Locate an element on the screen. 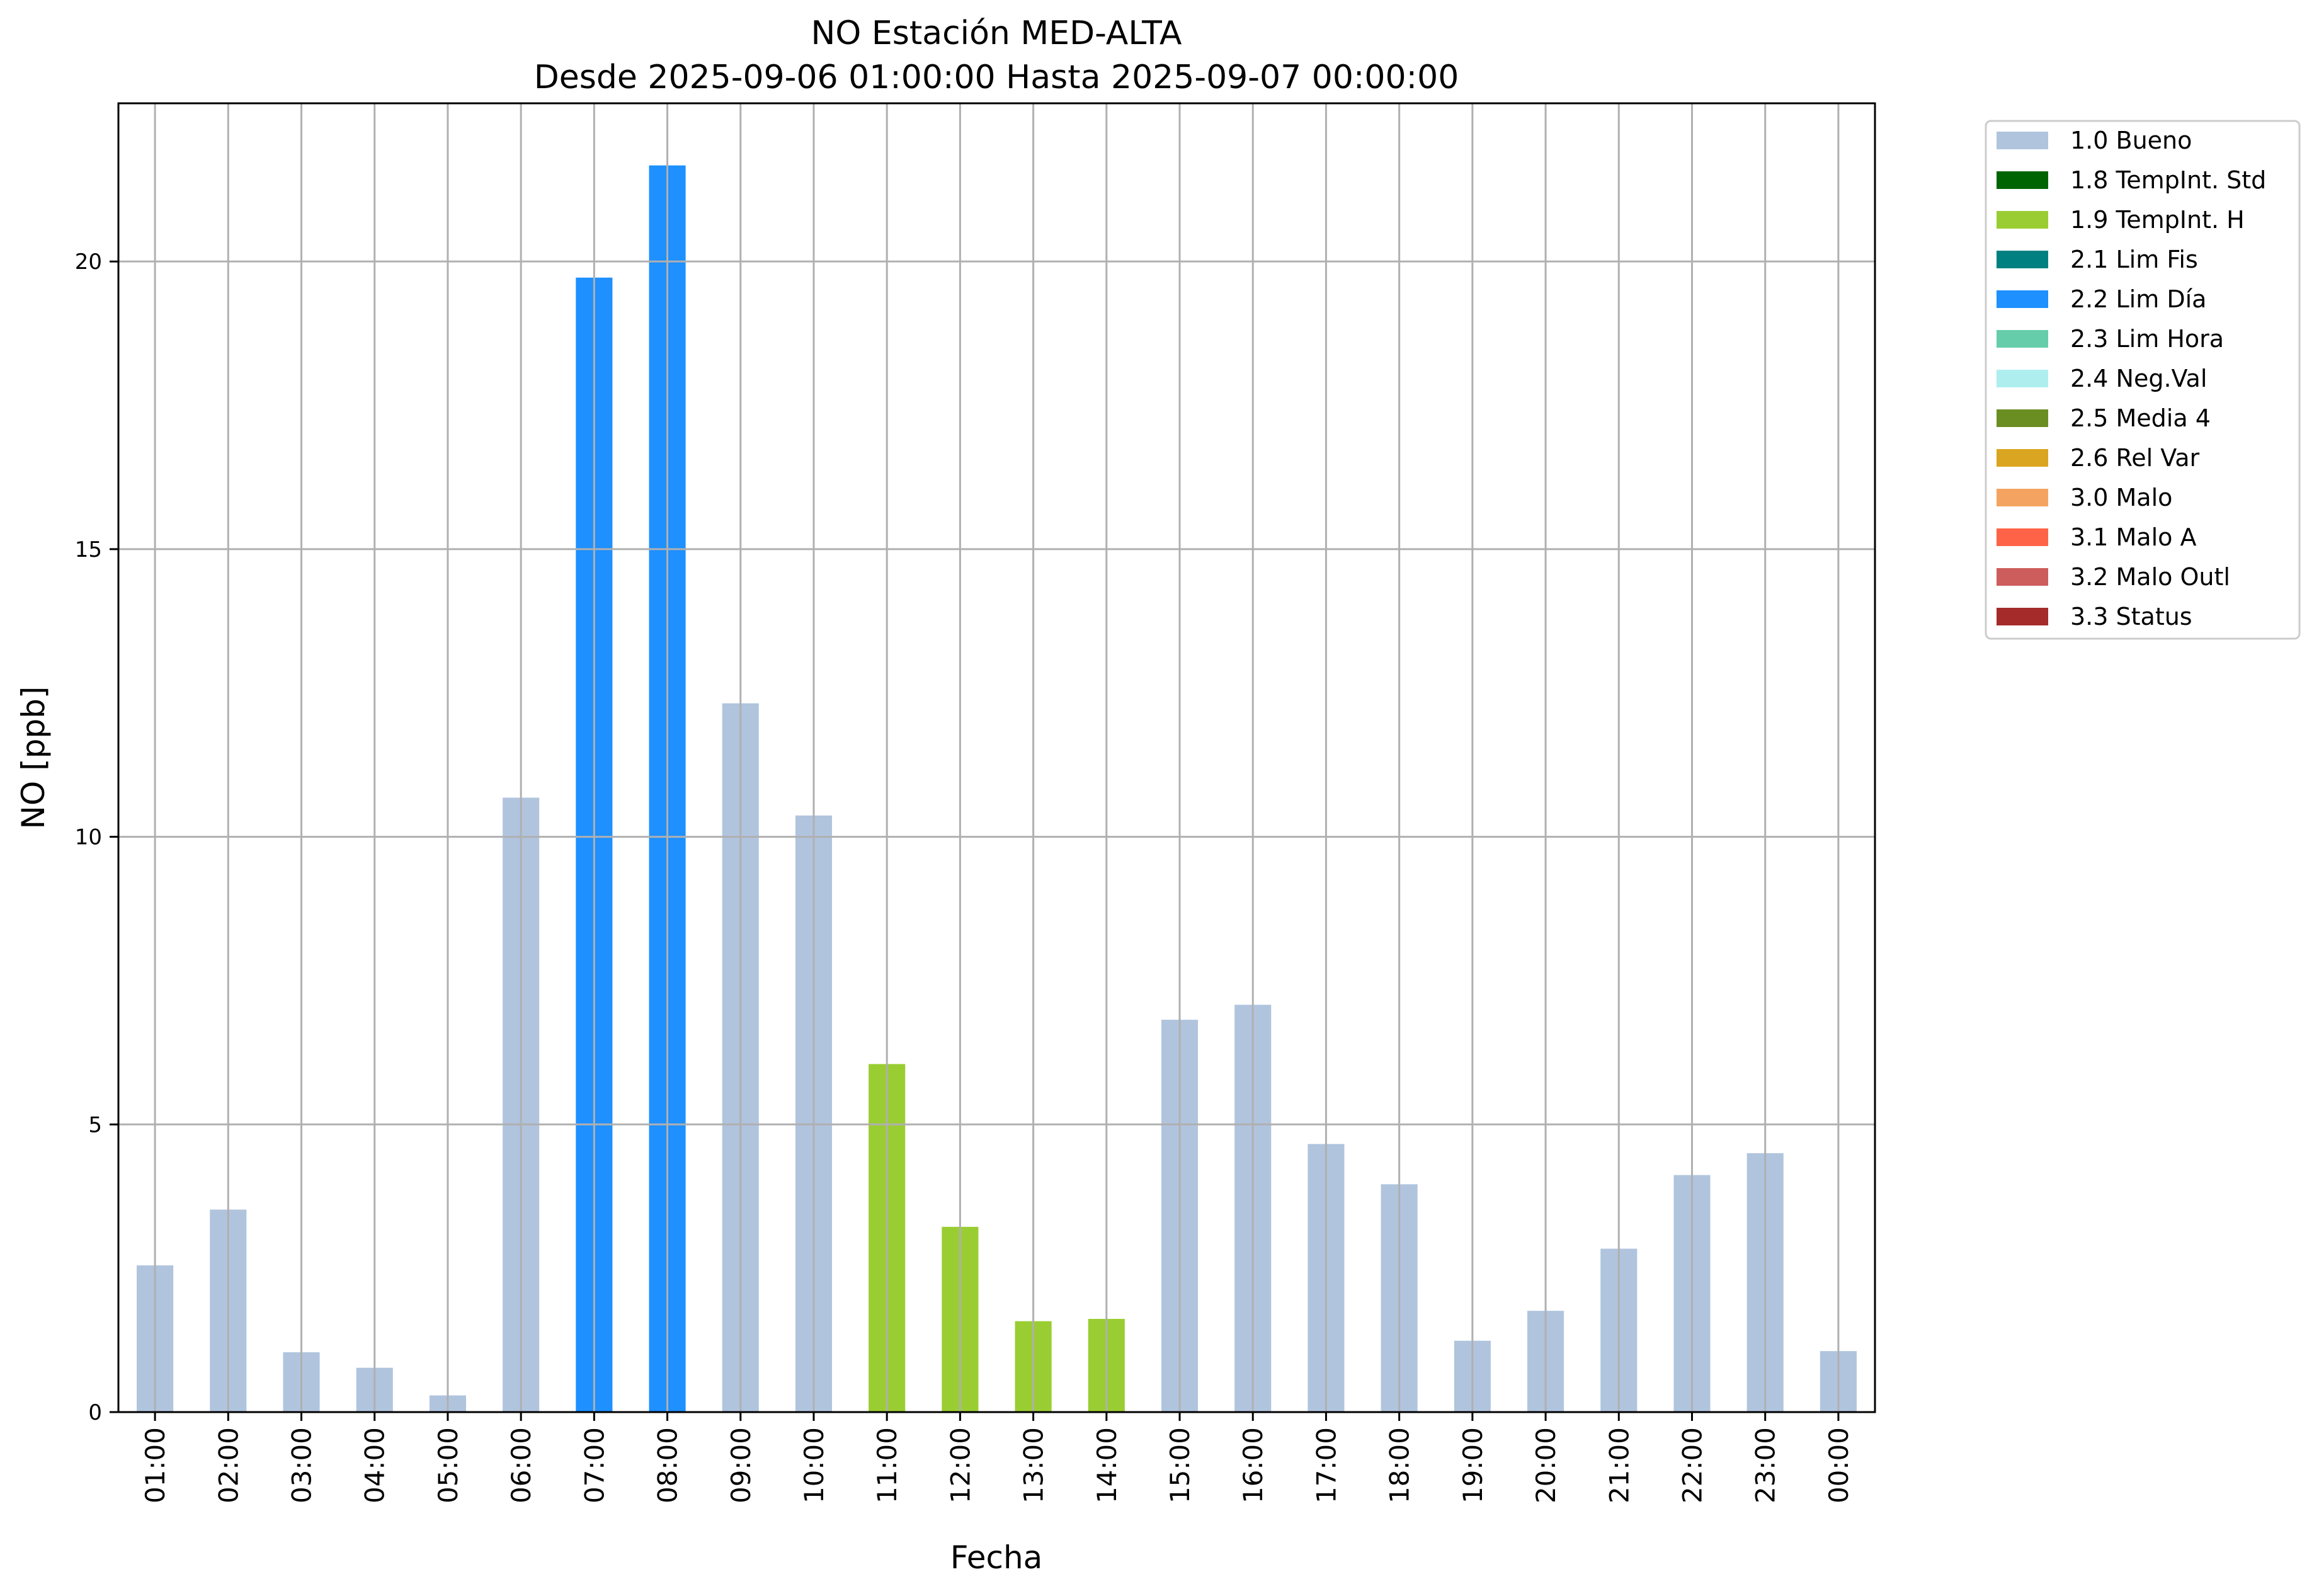  legend-entry: 3.1 Malo A is located at coordinates (2133, 537).